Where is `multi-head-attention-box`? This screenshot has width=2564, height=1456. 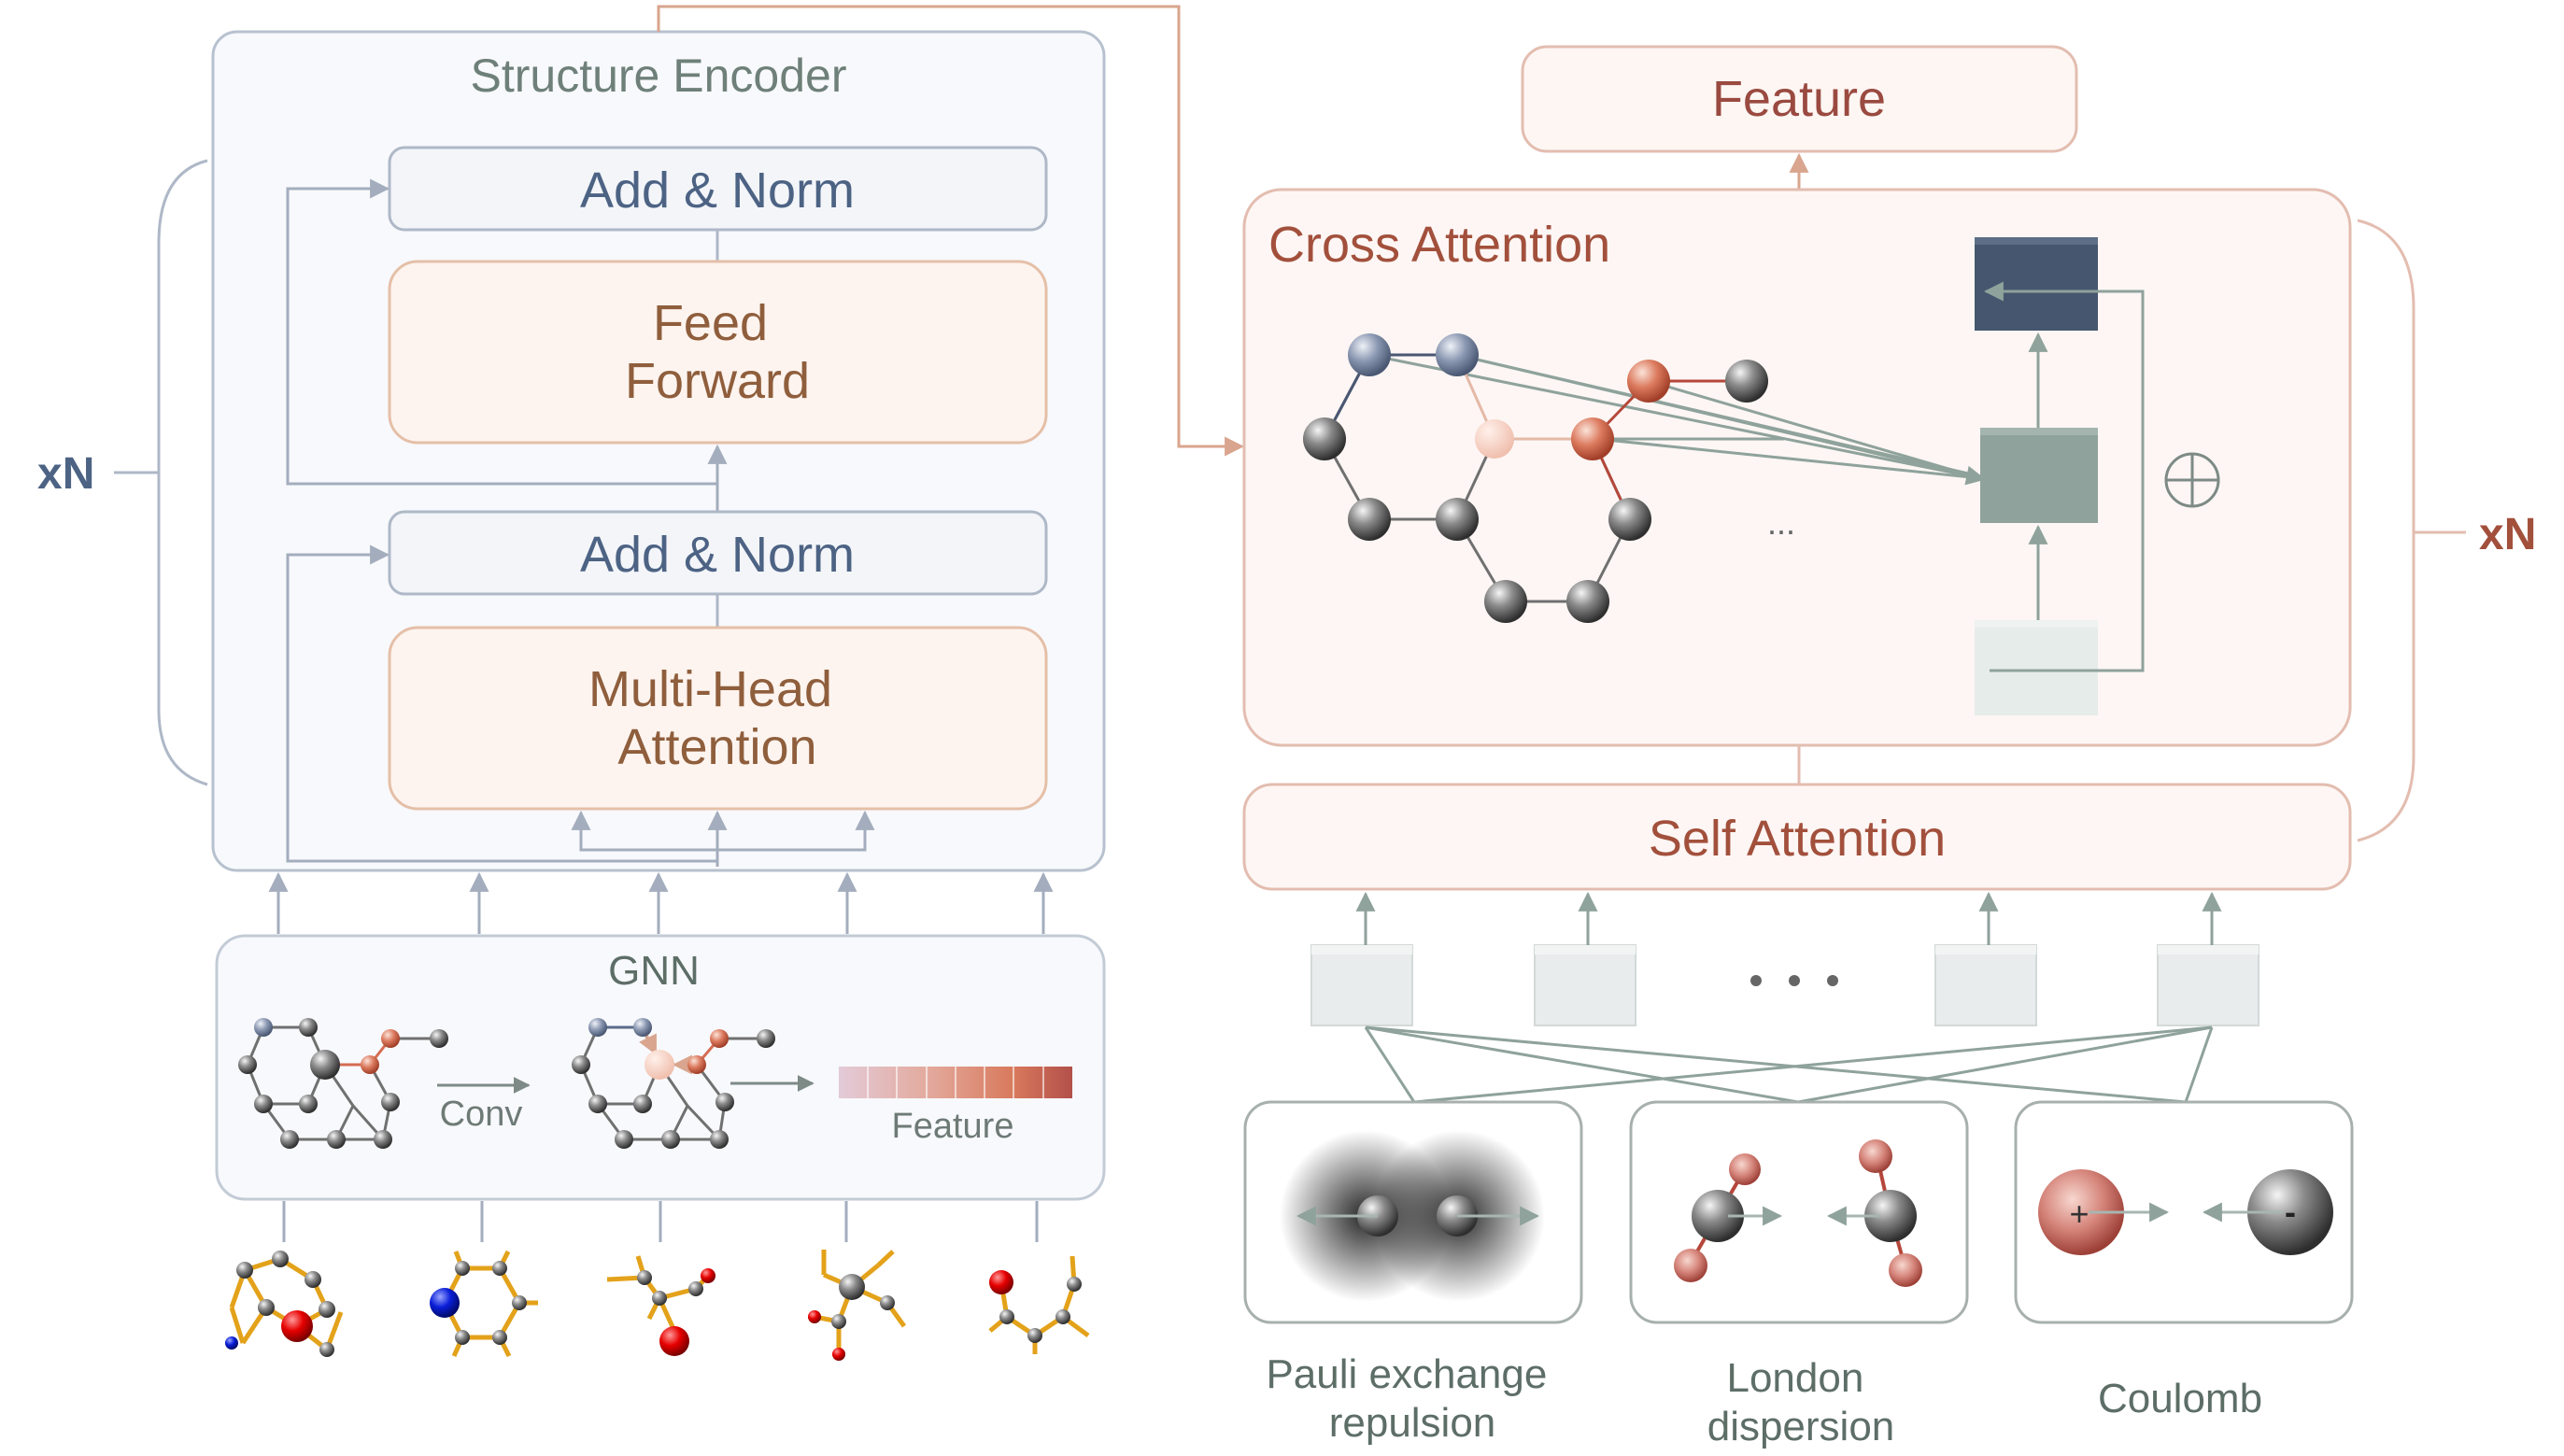 multi-head-attention-box is located at coordinates (718, 718).